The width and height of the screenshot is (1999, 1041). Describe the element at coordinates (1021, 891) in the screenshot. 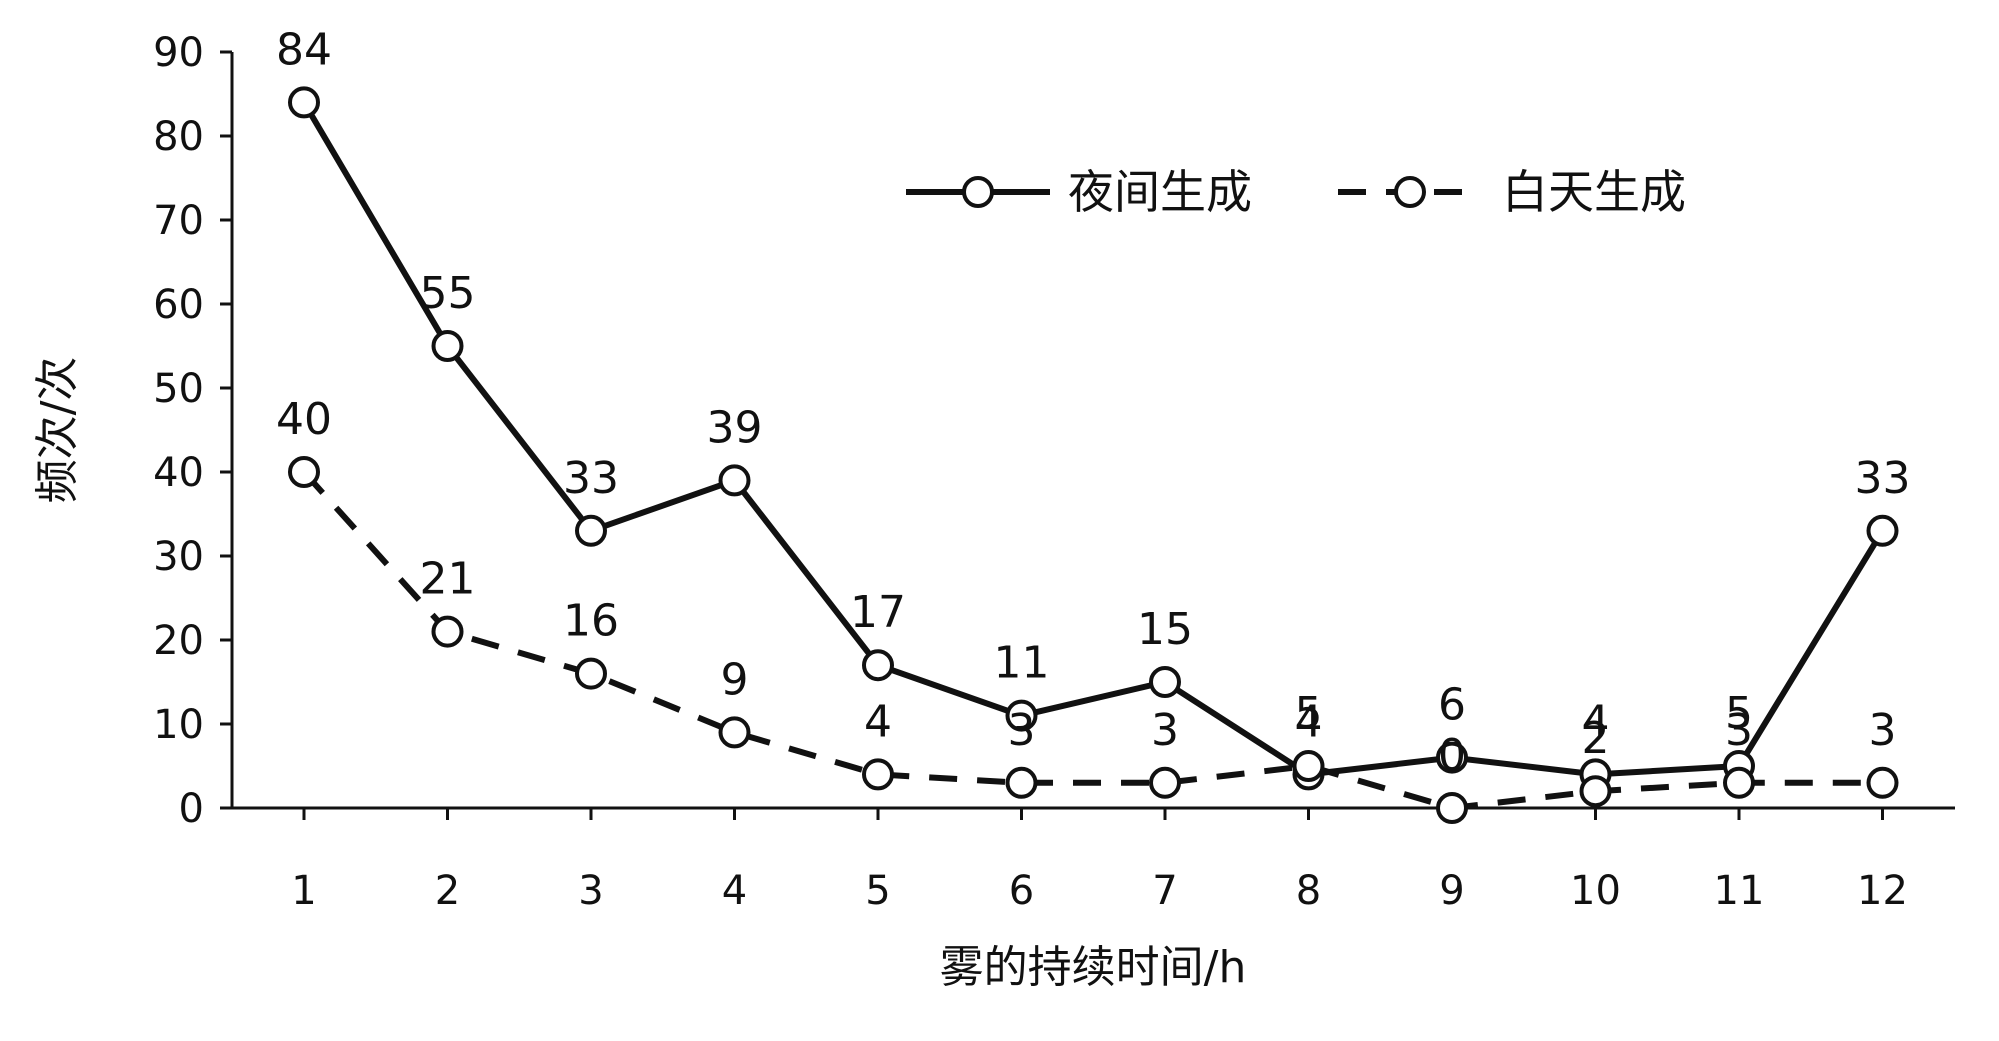

I see `x-tick-label: 6` at that location.